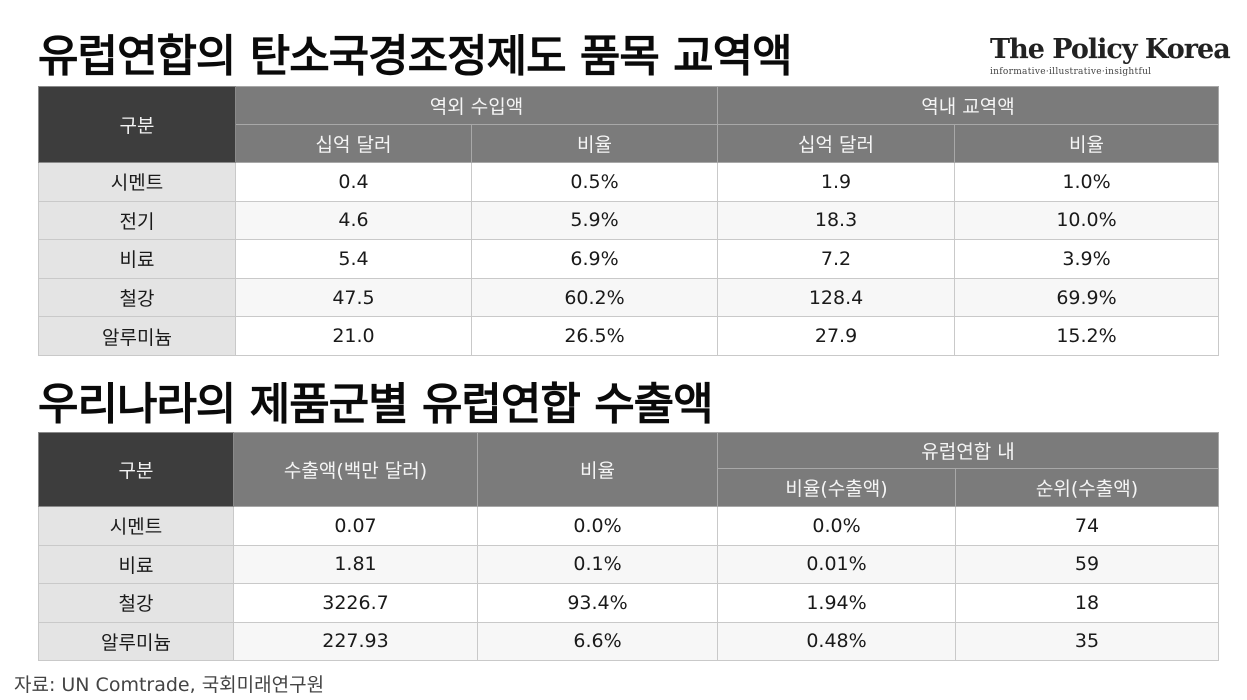 The width and height of the screenshot is (1247, 700). I want to click on table-cell: 93.4%, so click(597, 603).